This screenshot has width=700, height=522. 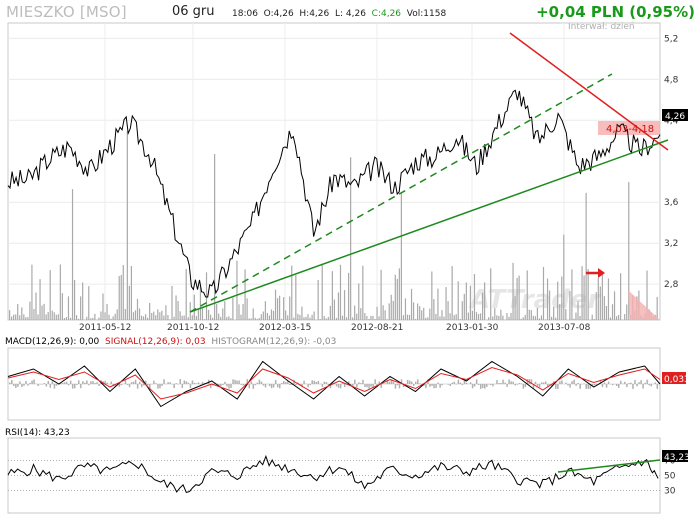 I want to click on price-x-tick-label: 2012-03-15, so click(x=285, y=328).